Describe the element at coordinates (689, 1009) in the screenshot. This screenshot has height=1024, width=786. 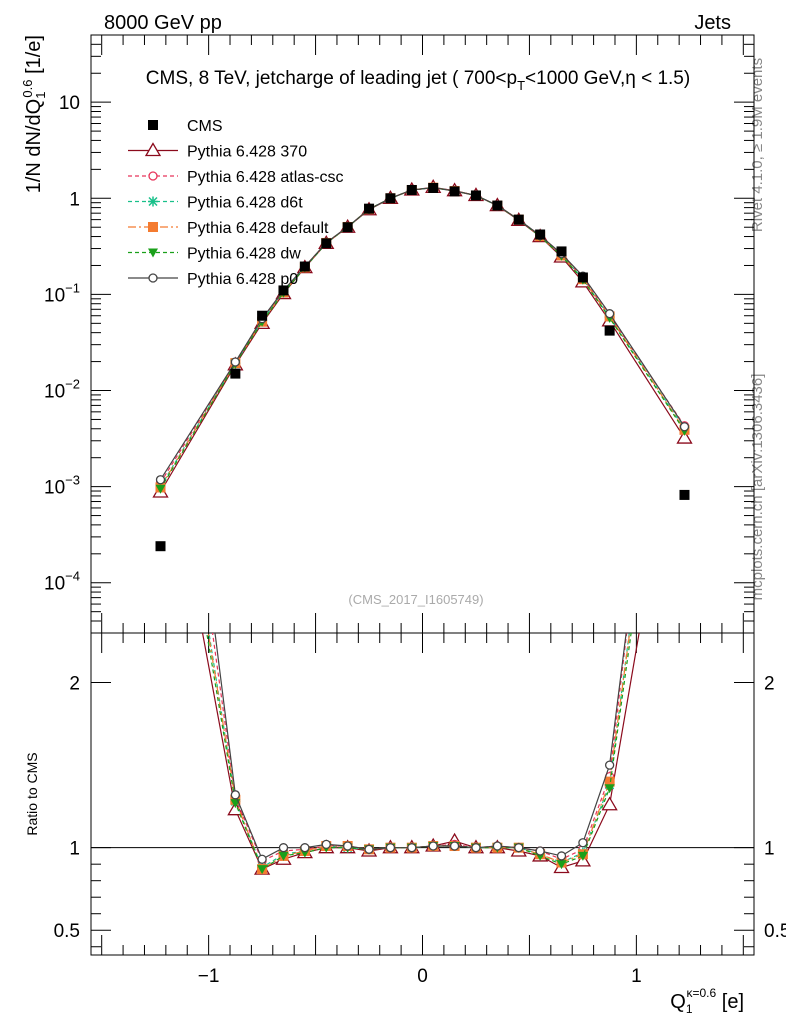
I see `xlabel-subscript: 1` at that location.